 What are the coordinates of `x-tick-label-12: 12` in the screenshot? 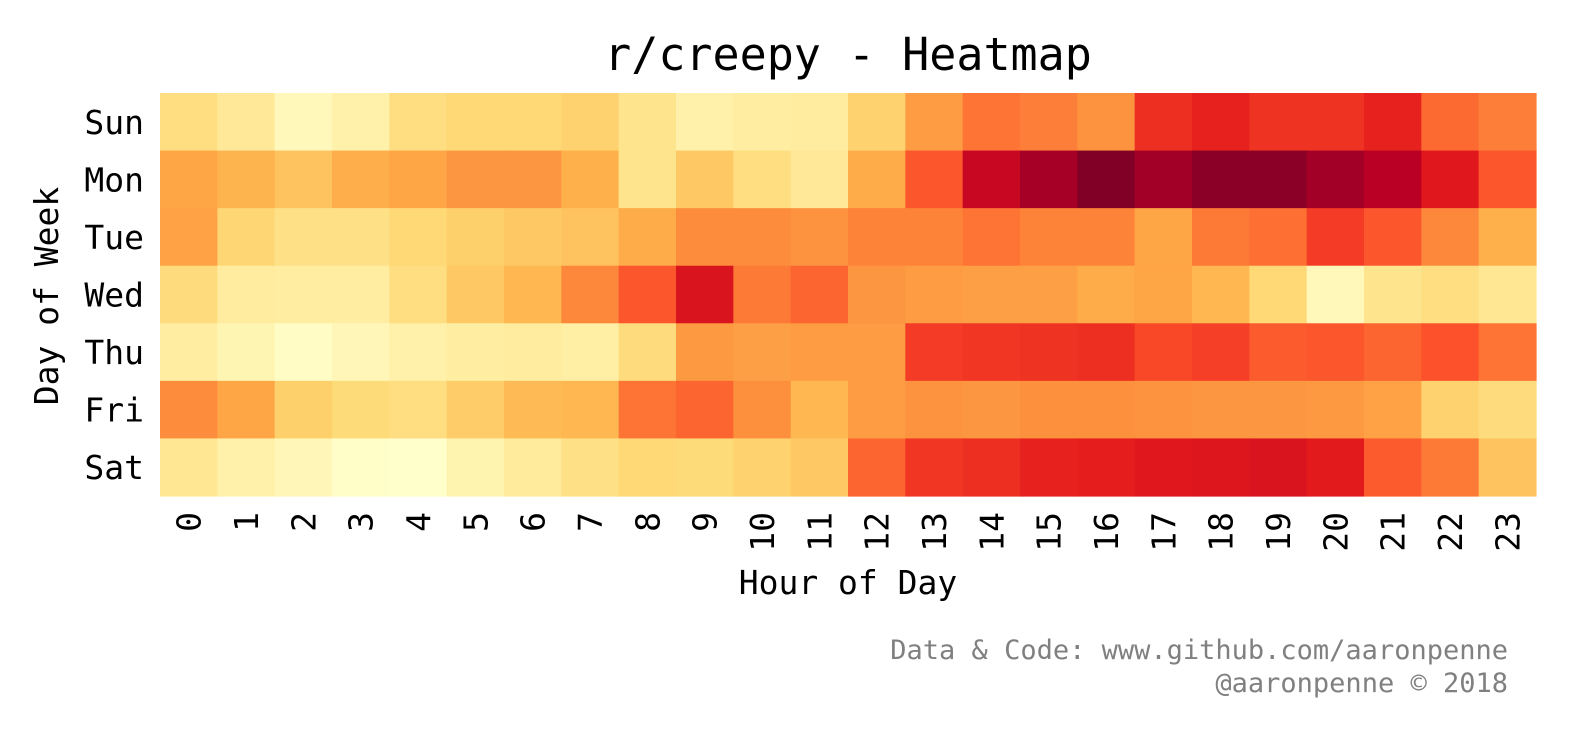 It's located at (877, 532).